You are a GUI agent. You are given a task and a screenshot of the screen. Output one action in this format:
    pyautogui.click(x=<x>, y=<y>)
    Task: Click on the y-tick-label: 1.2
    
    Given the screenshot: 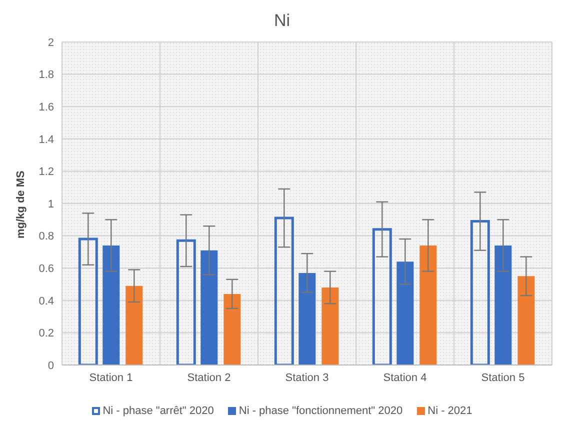 What is the action you would take?
    pyautogui.click(x=46, y=172)
    